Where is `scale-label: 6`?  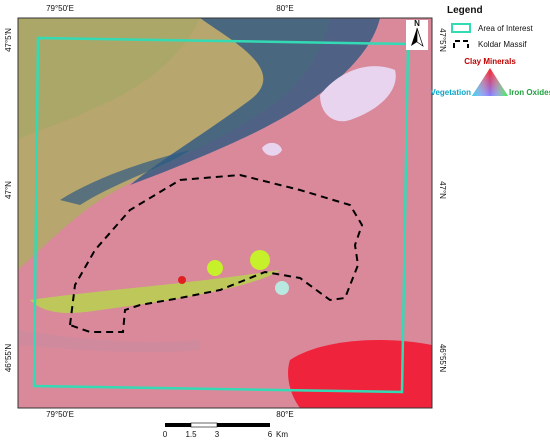
scale-label: 6 is located at coordinates (270, 434).